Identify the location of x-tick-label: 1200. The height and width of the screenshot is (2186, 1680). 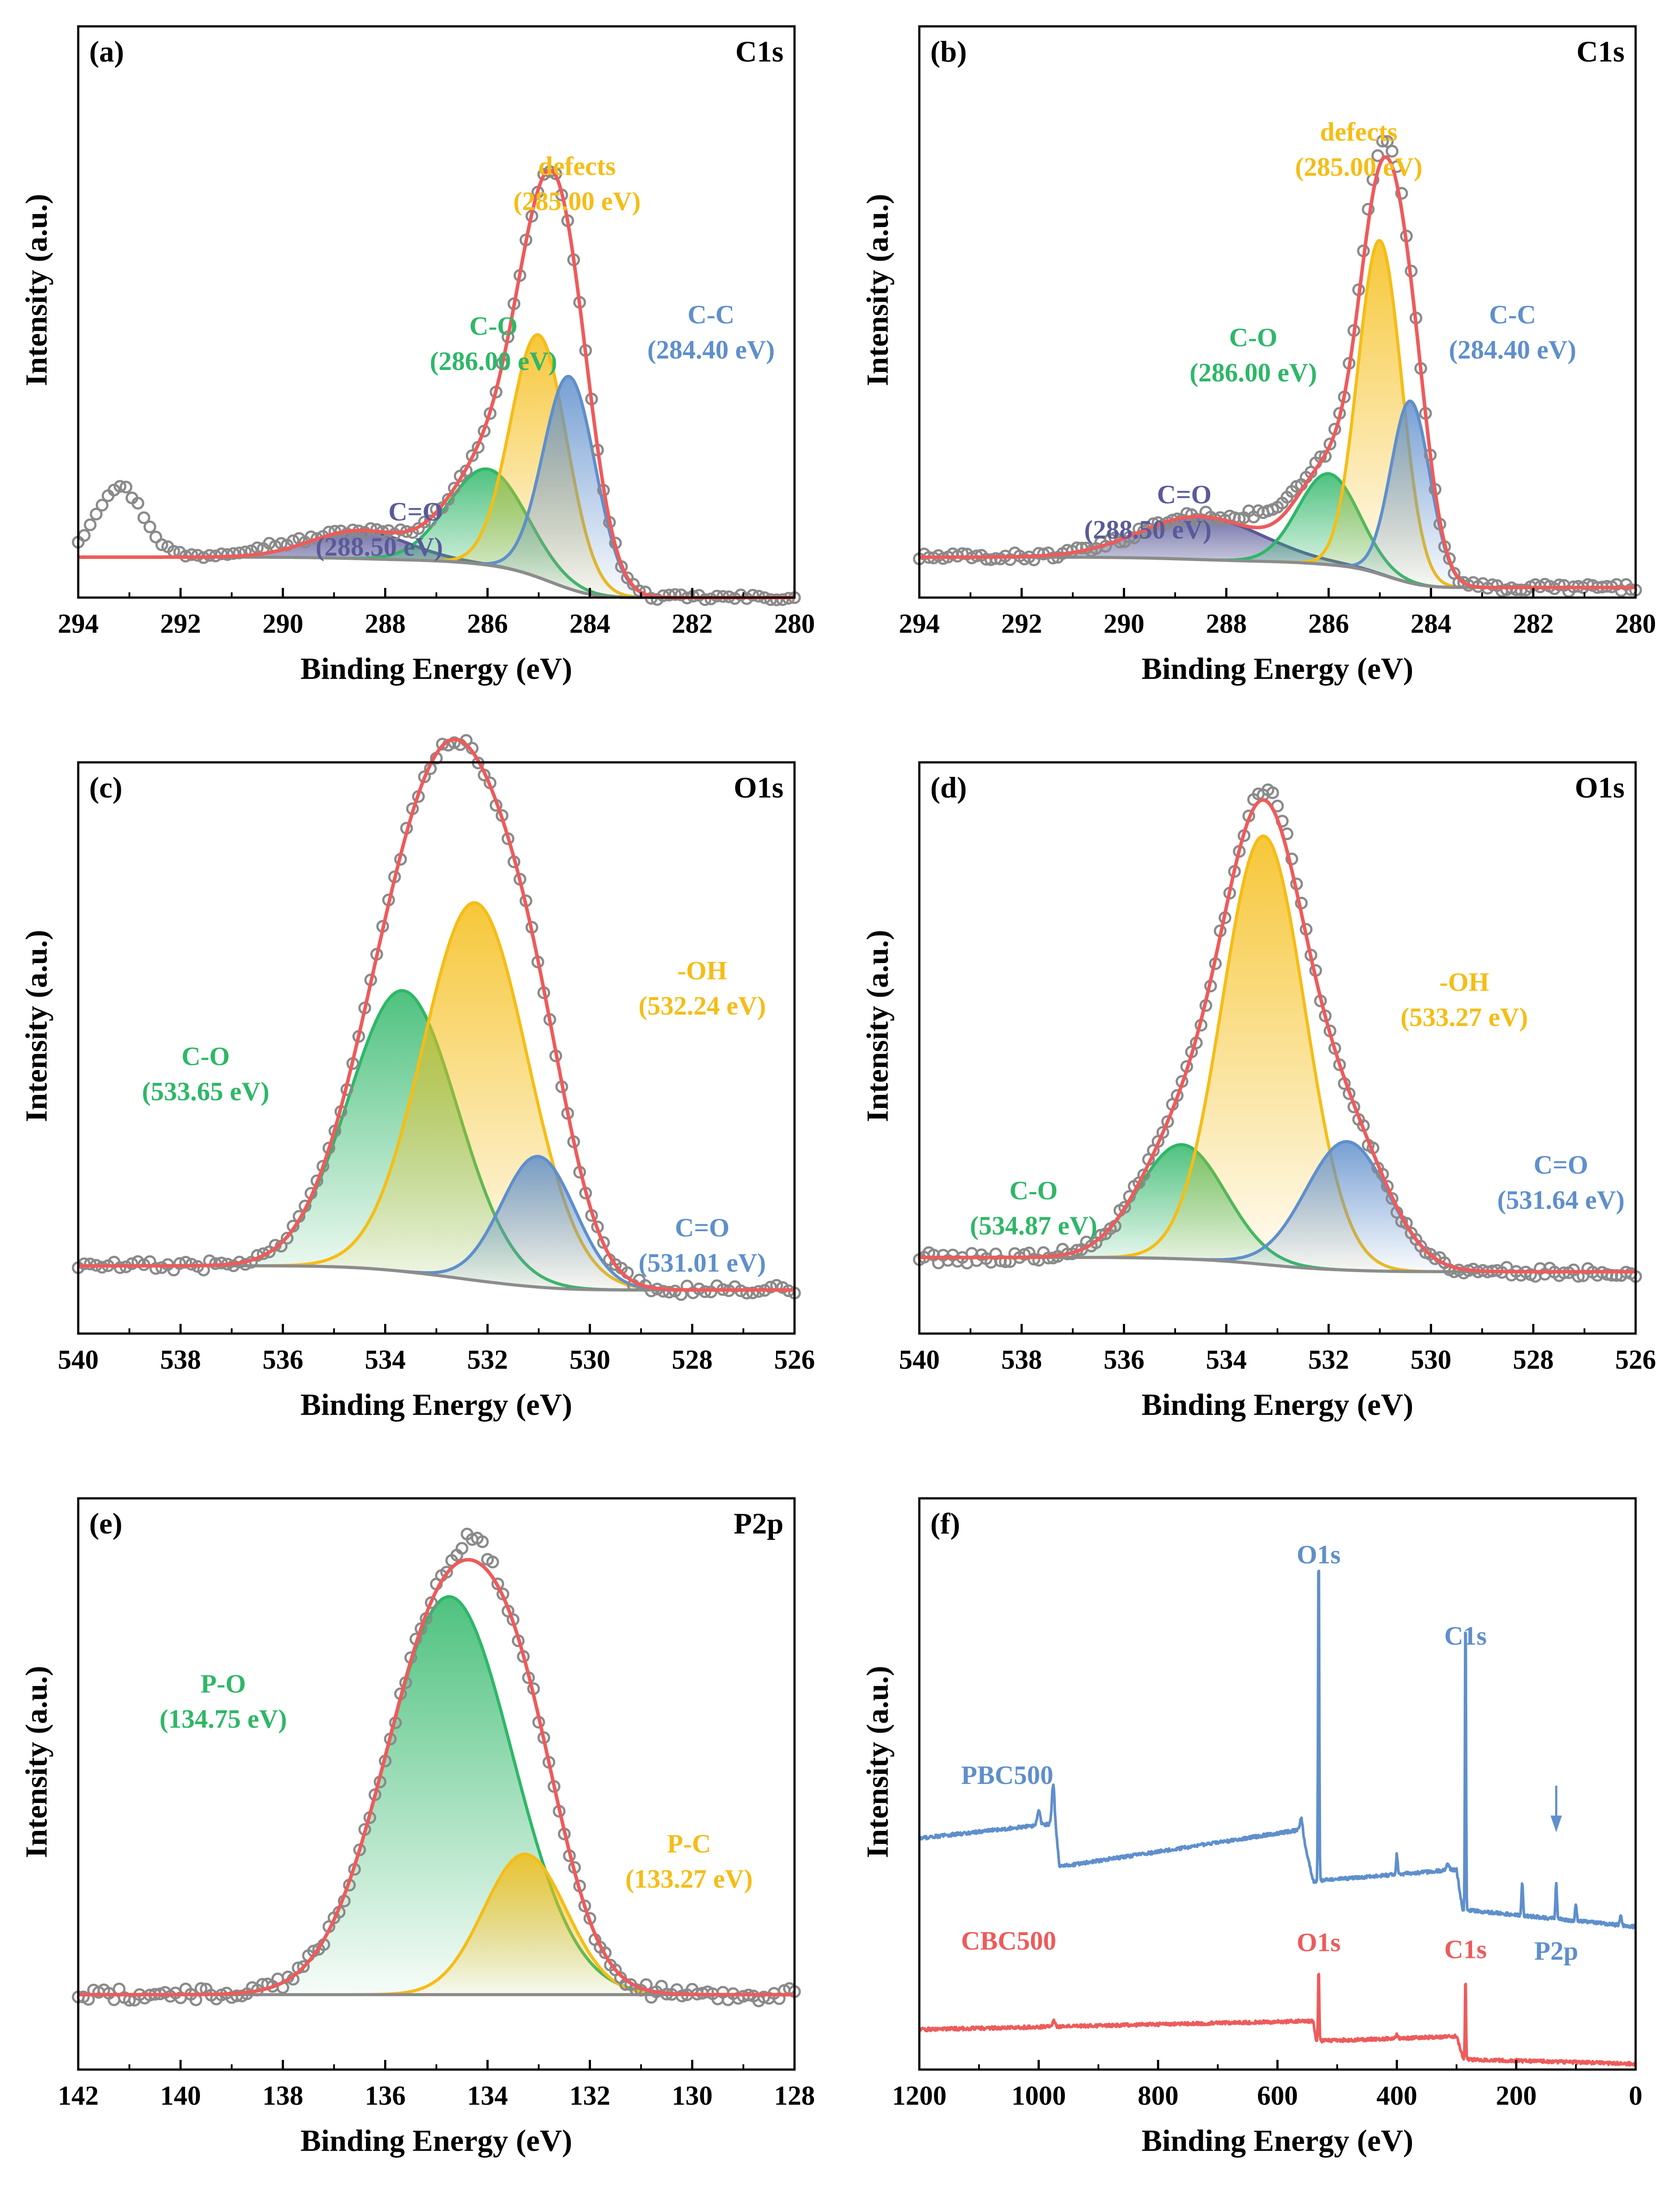
(919, 2096).